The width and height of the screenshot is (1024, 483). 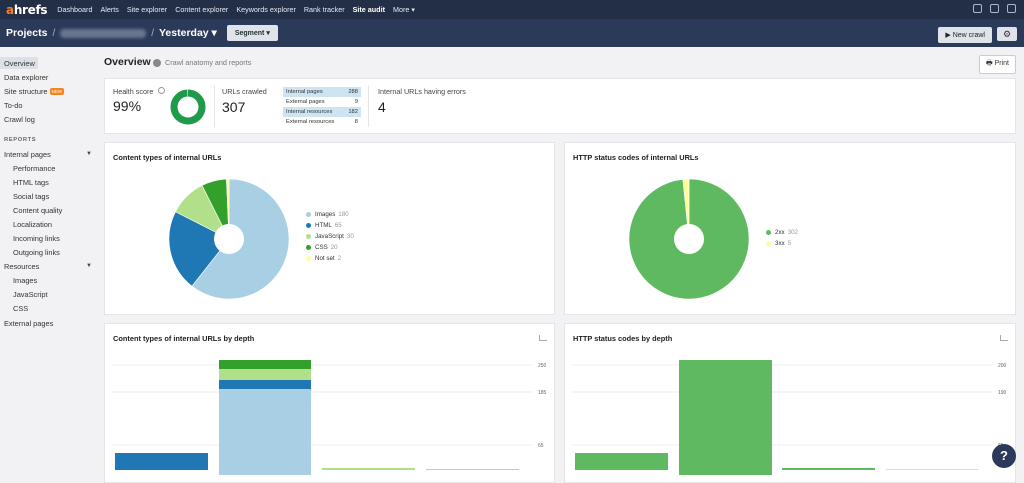 I want to click on content-types-hole, so click(x=229, y=239).